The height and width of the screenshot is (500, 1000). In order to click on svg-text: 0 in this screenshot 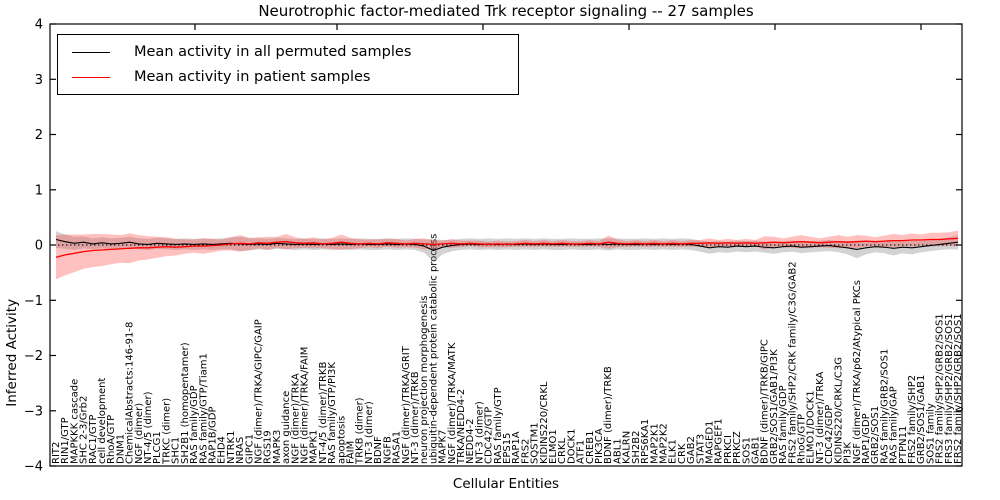, I will do `click(39, 246)`.